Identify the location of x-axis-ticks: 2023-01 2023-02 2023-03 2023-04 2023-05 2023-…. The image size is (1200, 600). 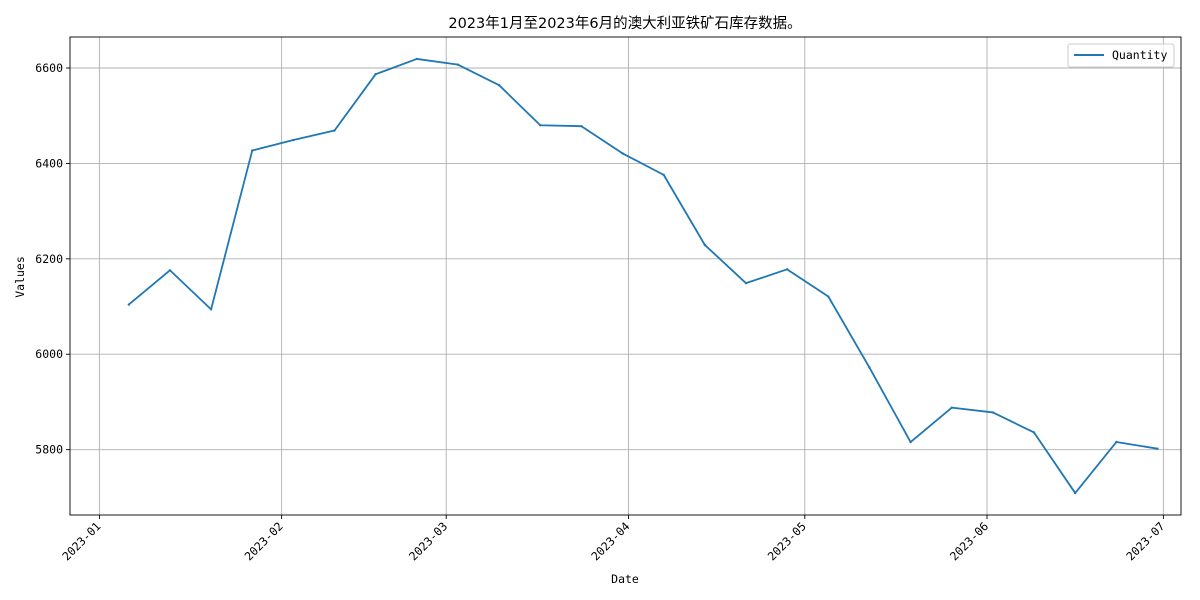
(613, 539).